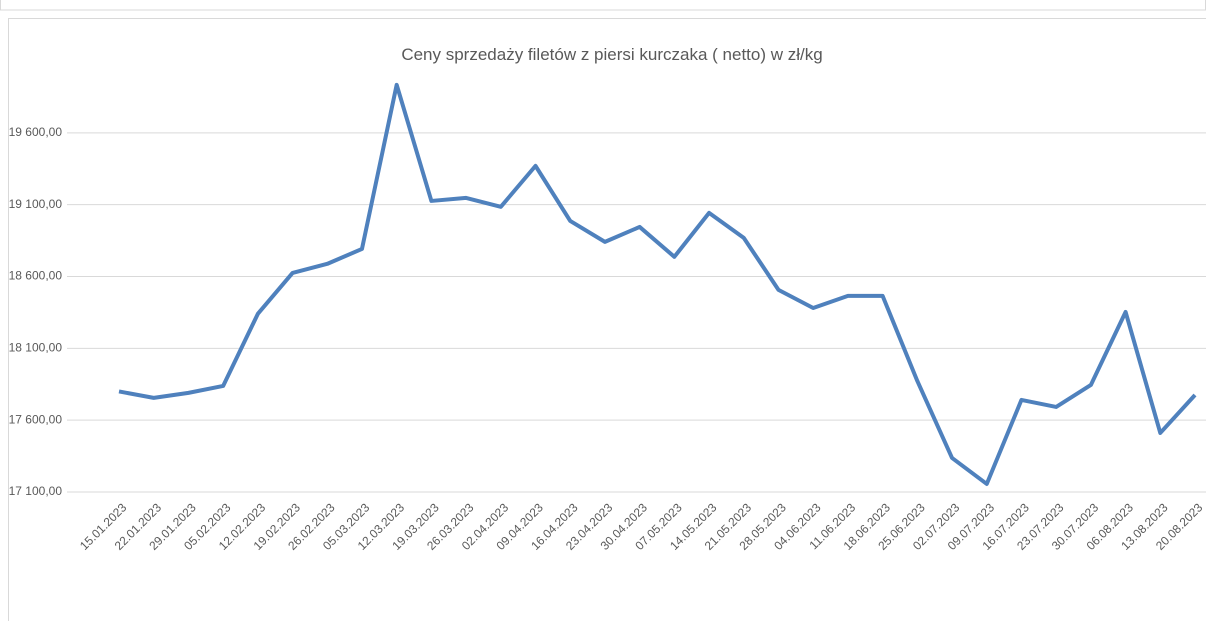 Image resolution: width=1206 pixels, height=621 pixels. Describe the element at coordinates (36, 132) in the screenshot. I see `y-tick-label: 19 600,00` at that location.